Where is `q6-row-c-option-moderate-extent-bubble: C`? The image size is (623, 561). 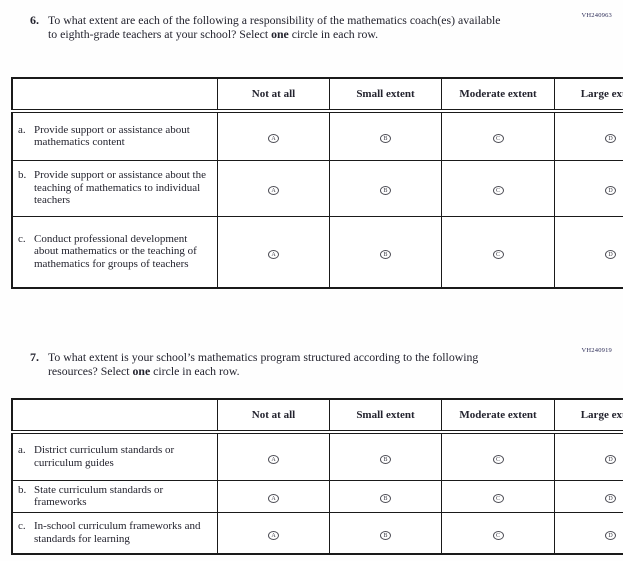
q6-row-c-option-moderate-extent-bubble: C is located at coordinates (498, 254).